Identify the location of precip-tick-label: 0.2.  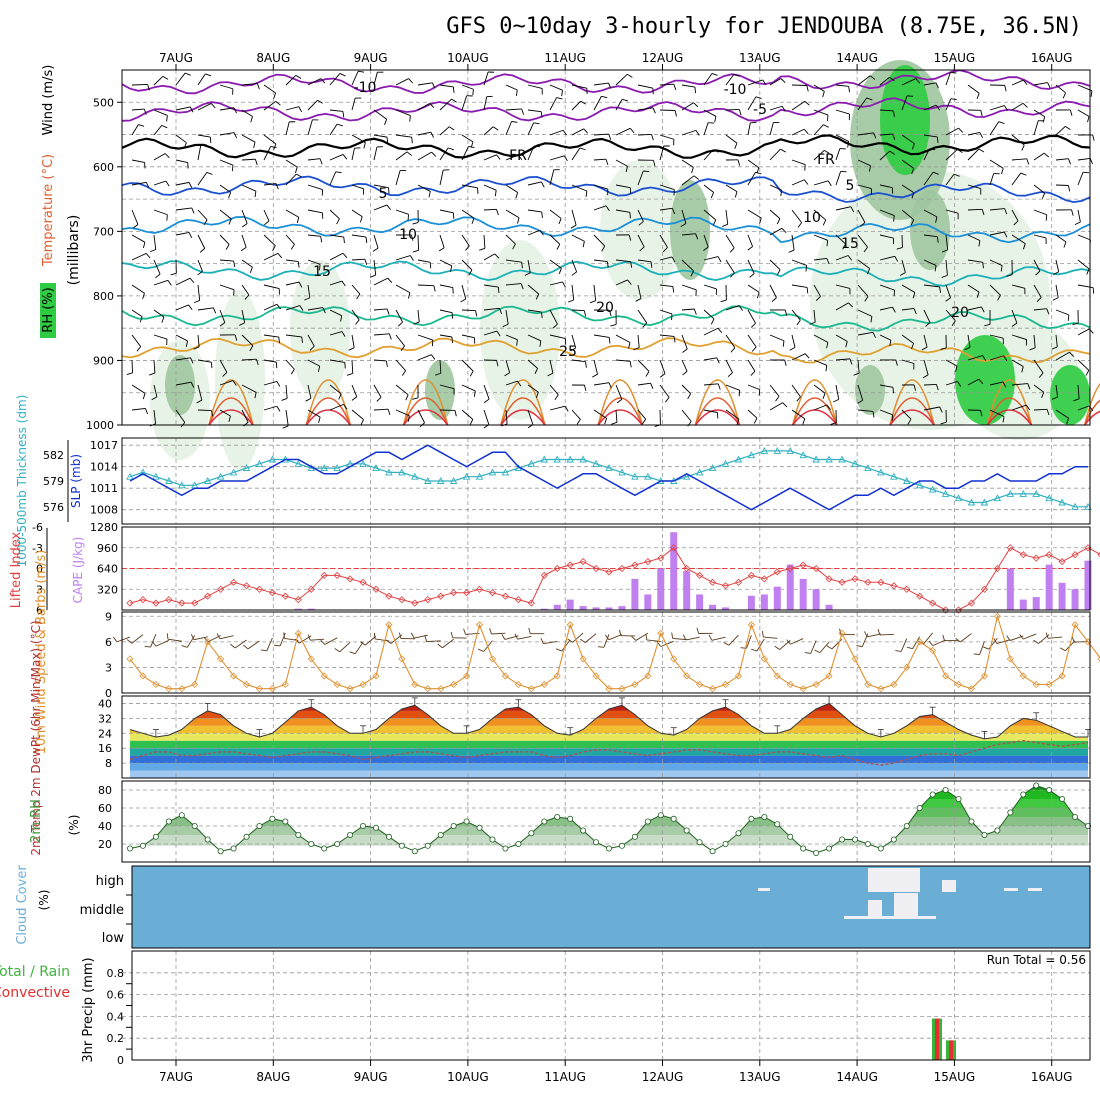
(116, 1038).